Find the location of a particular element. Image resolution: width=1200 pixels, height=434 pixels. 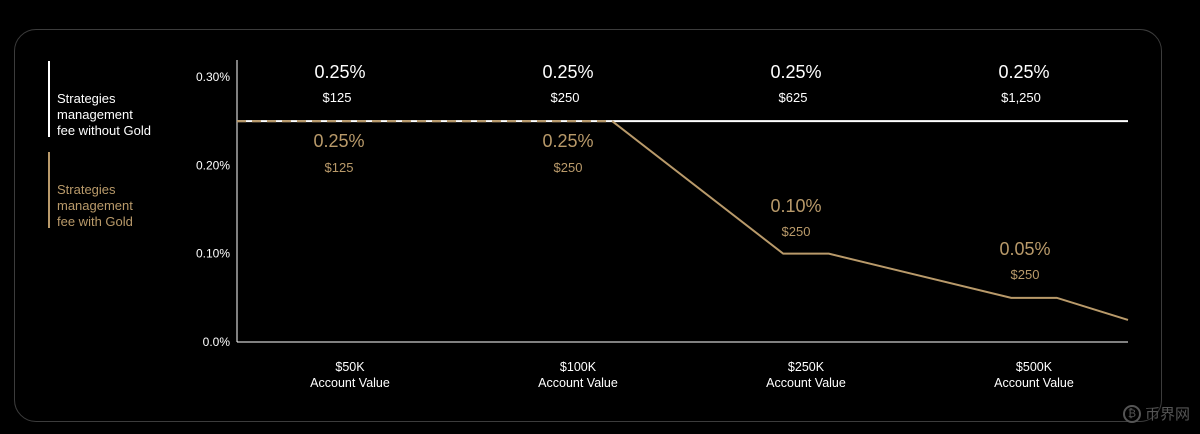

legend-item-without-gold: Strategies management fee without Gold is located at coordinates (118, 99).